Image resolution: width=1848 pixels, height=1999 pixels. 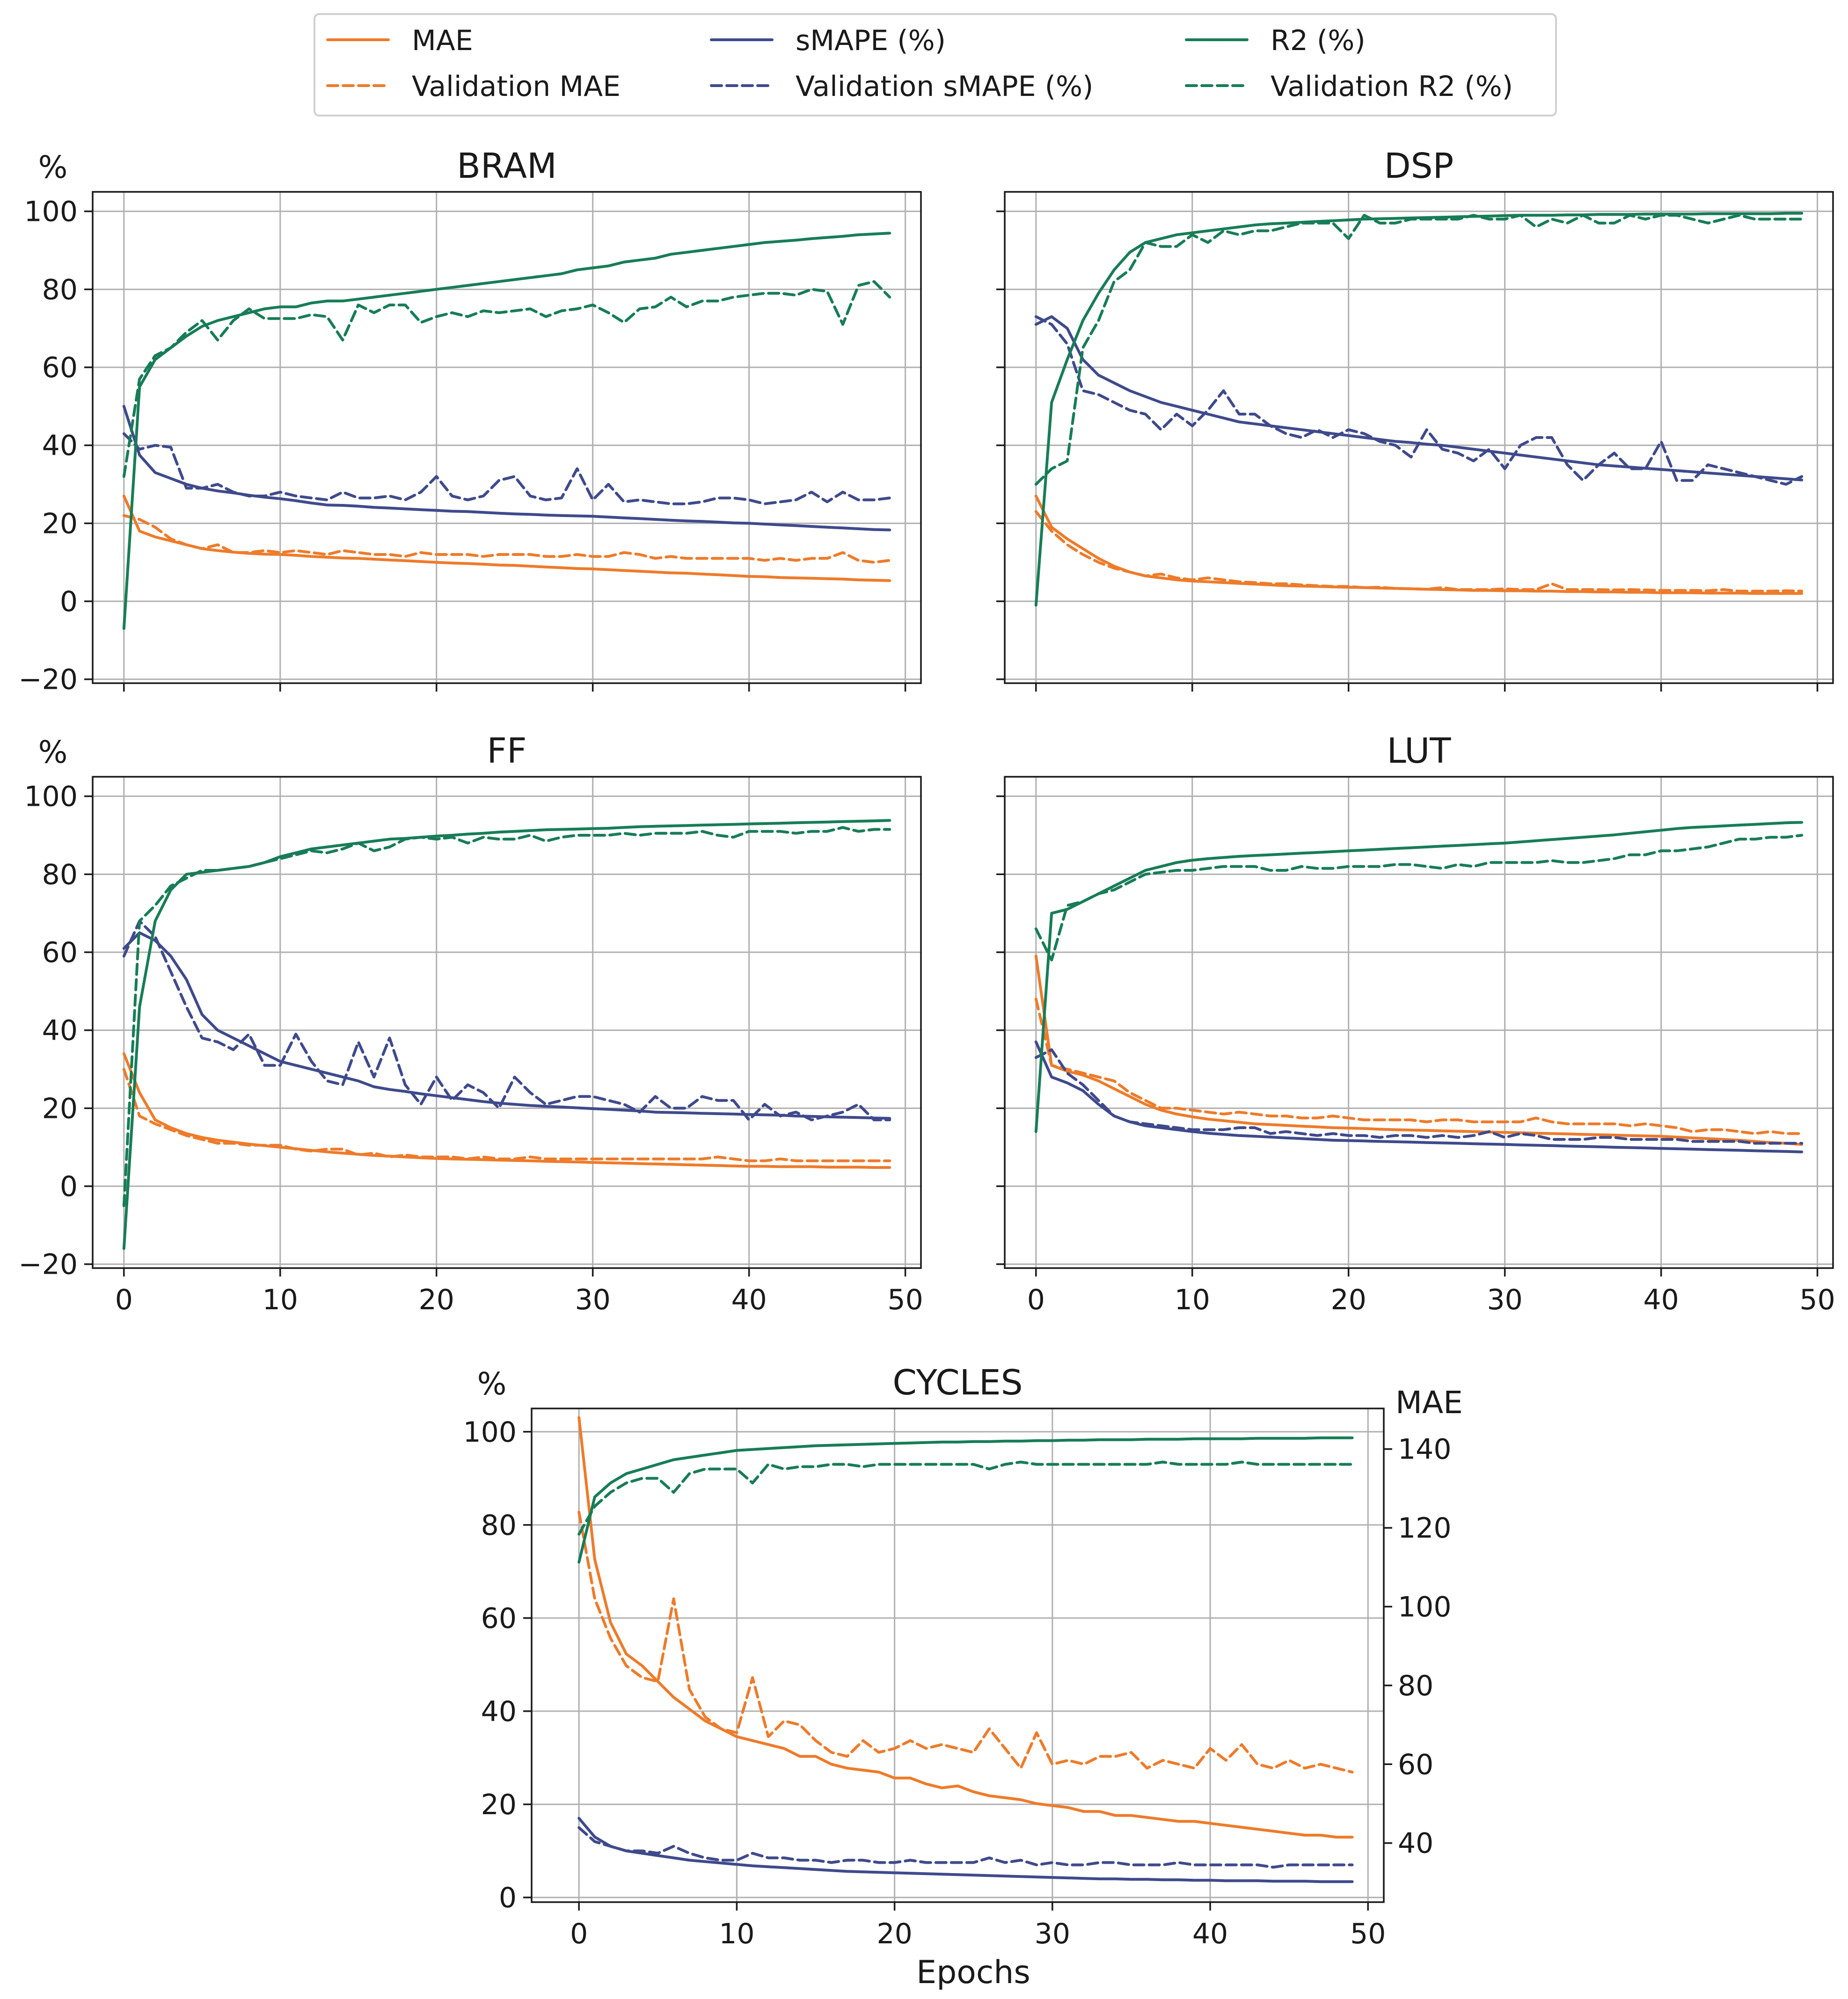 What do you see at coordinates (1419, 751) in the screenshot?
I see `lut-title: LUT` at bounding box center [1419, 751].